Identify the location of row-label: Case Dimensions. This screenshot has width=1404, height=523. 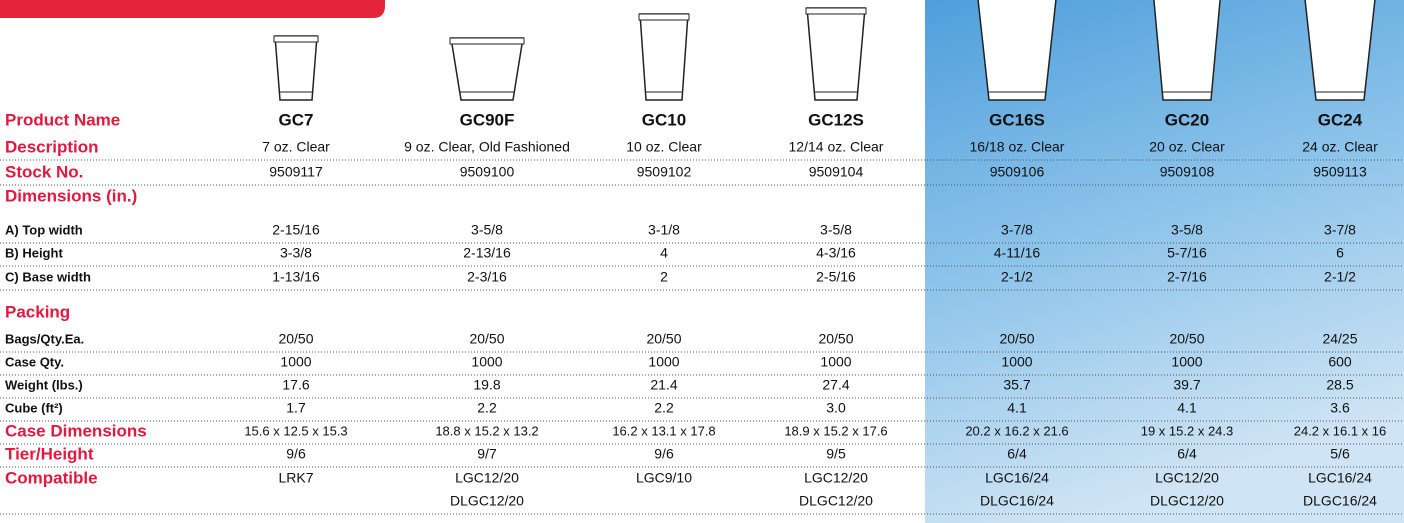
(76, 430).